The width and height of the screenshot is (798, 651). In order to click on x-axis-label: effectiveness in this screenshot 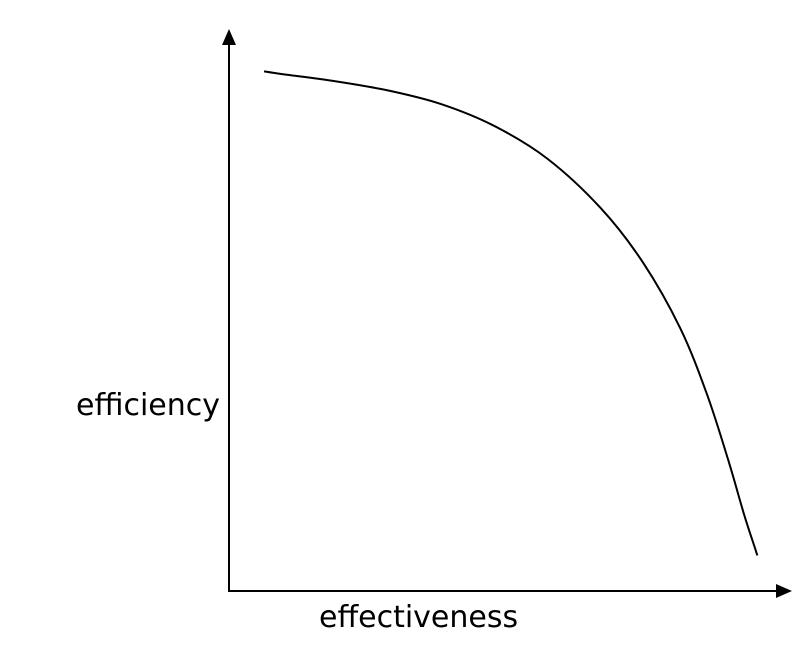, I will do `click(418, 617)`.